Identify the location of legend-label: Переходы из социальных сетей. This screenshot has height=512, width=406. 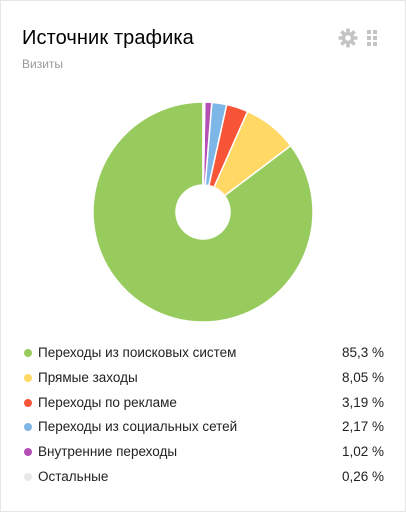
(138, 427).